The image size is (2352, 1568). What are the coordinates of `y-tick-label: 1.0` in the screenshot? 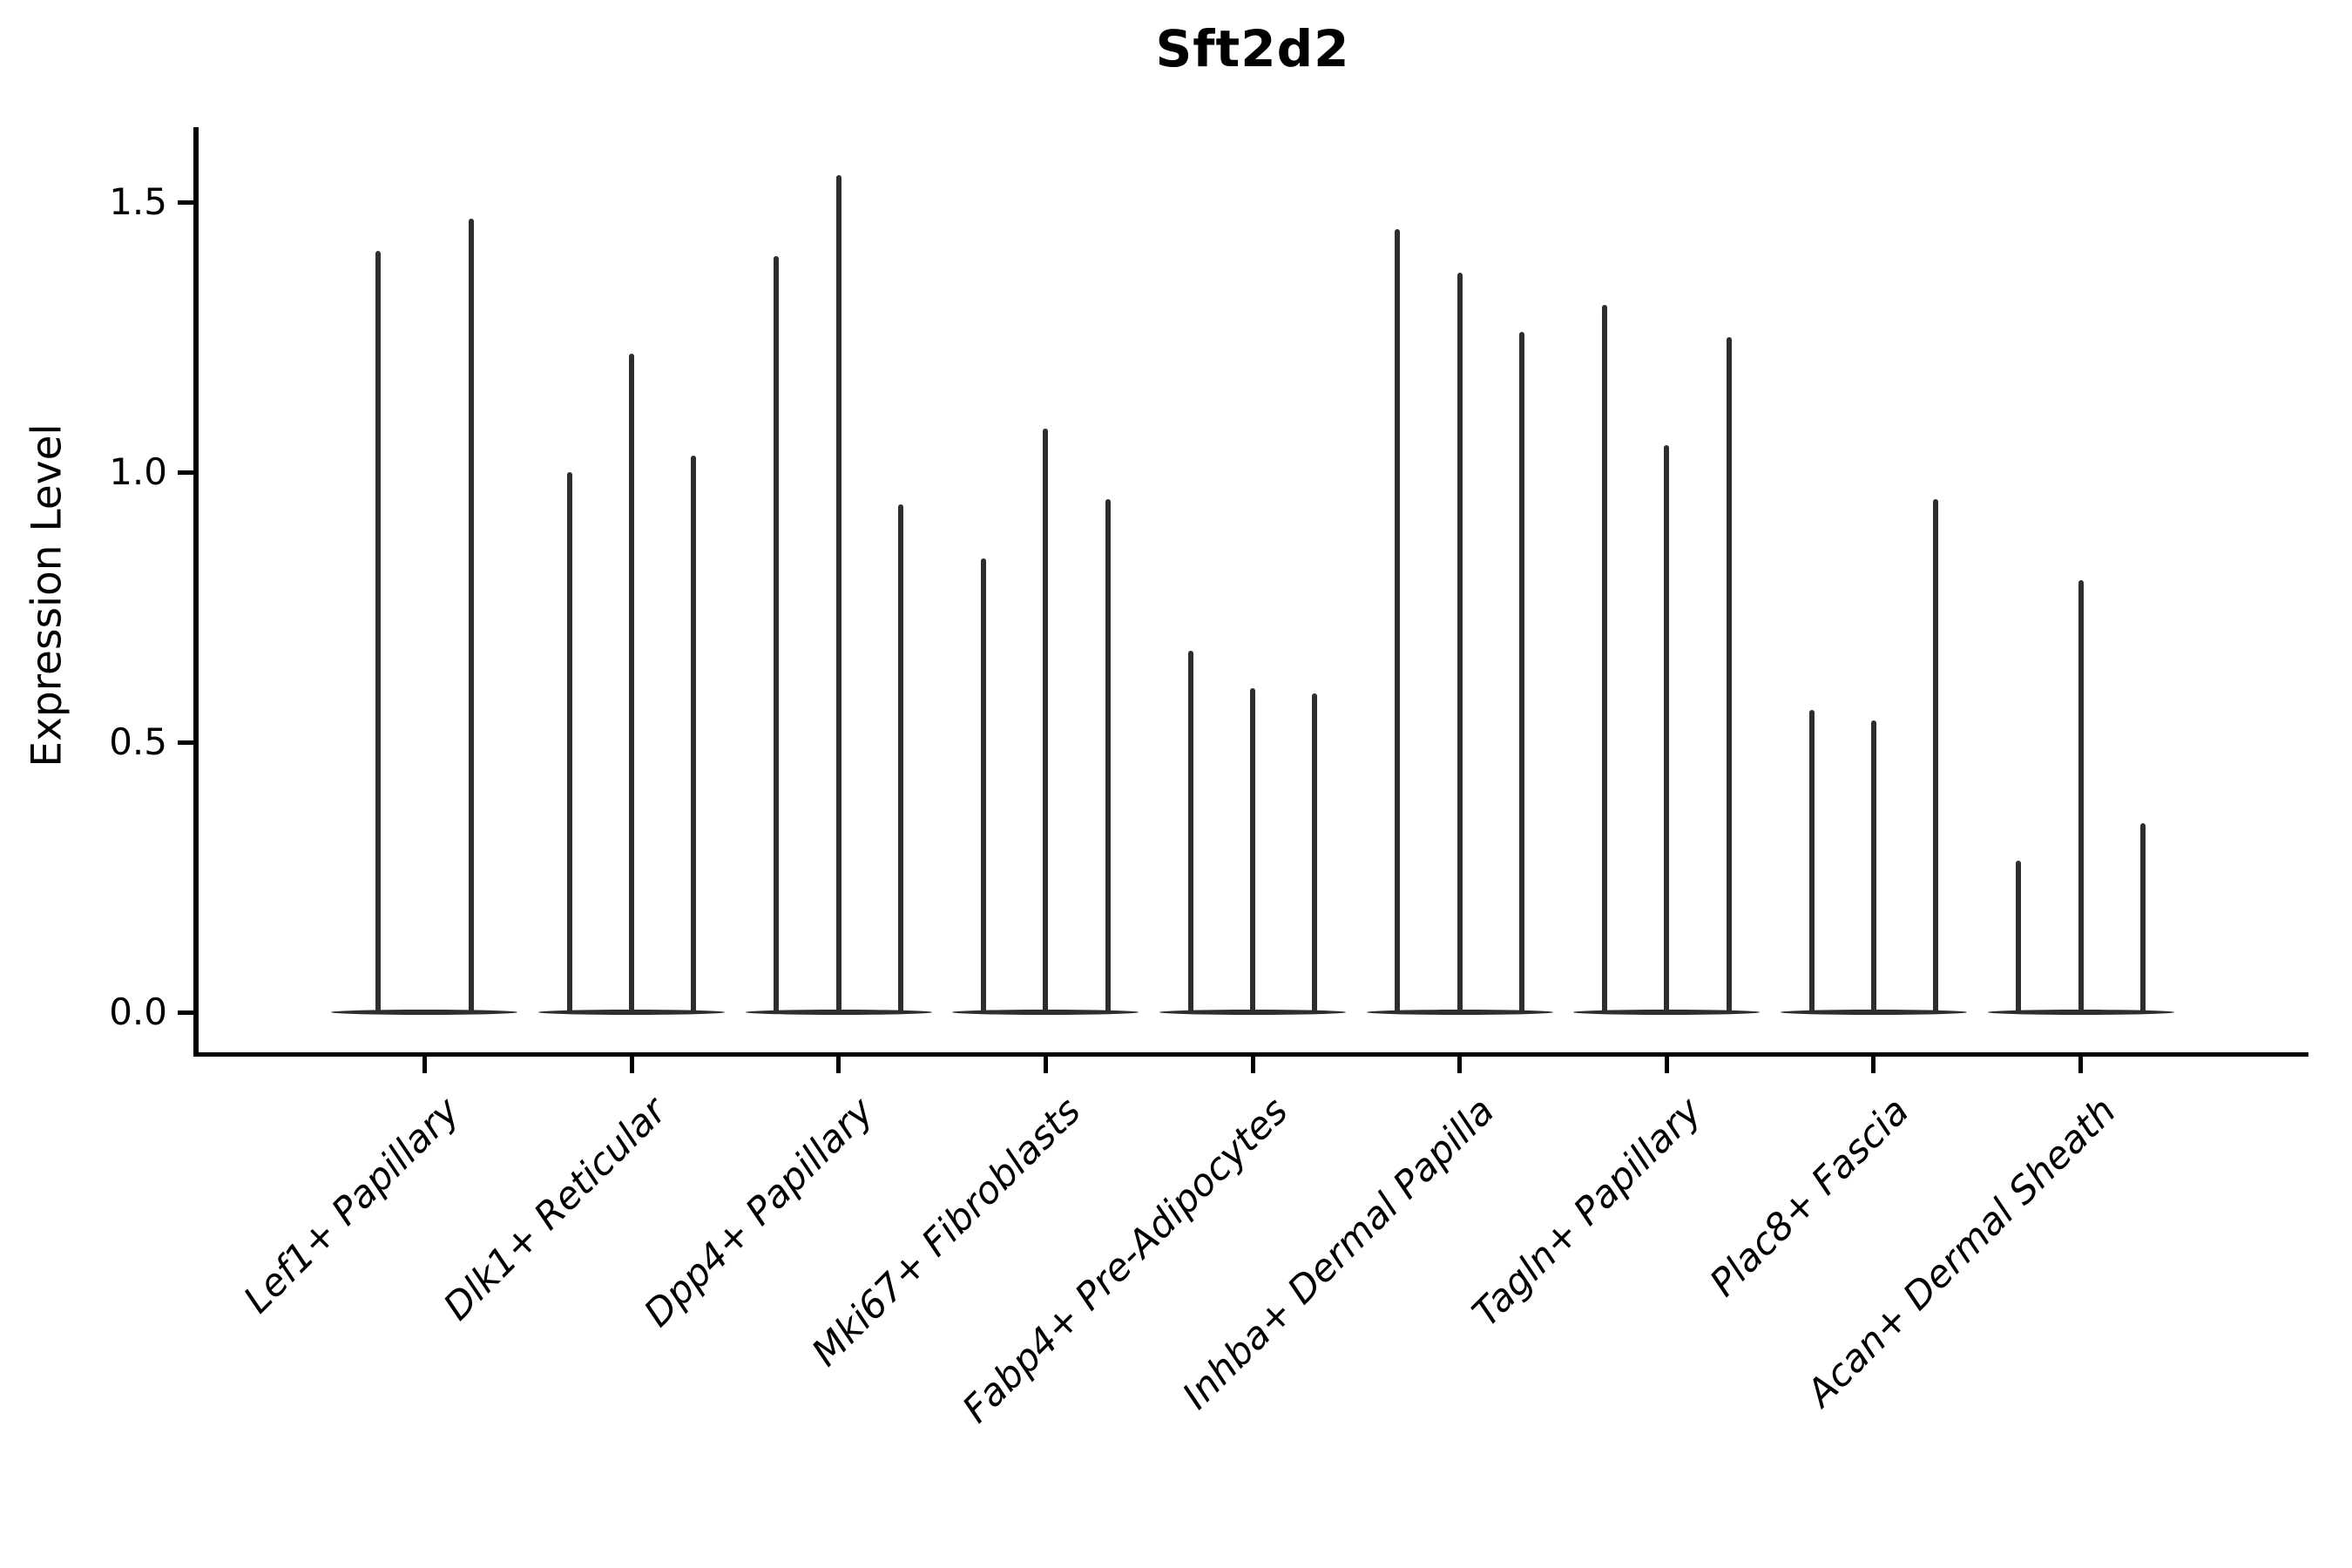 It's located at (138, 471).